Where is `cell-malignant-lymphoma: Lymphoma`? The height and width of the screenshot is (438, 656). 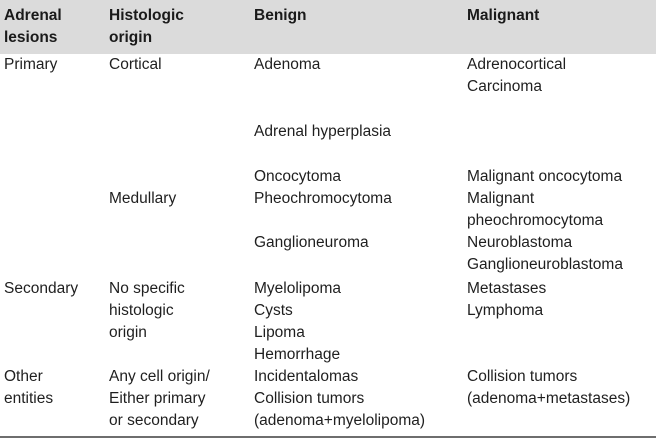
cell-malignant-lymphoma: Lymphoma is located at coordinates (505, 310).